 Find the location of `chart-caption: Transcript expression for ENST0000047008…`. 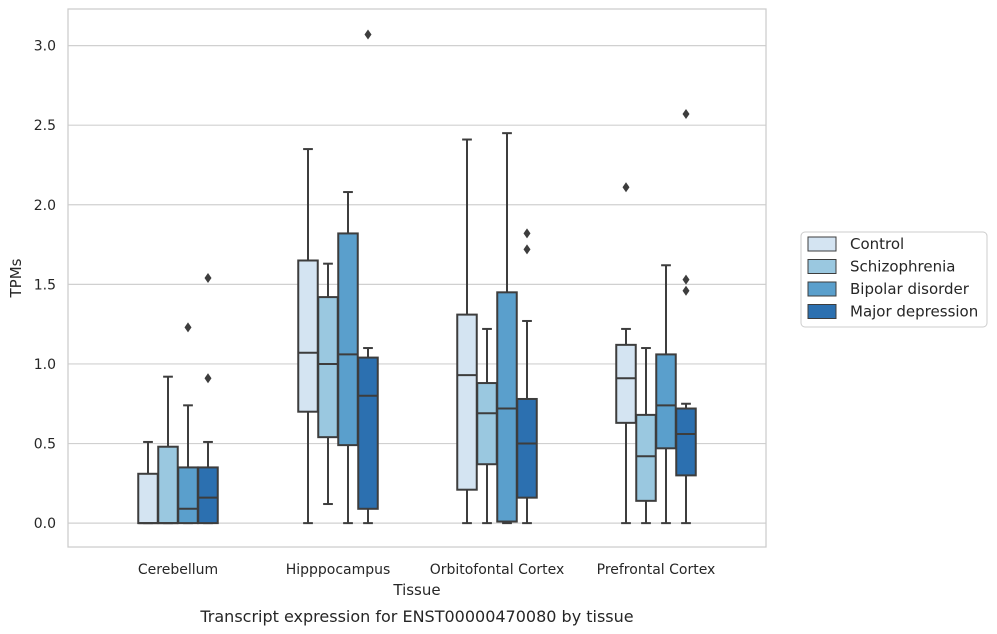

chart-caption: Transcript expression for ENST0000047008… is located at coordinates (416, 616).